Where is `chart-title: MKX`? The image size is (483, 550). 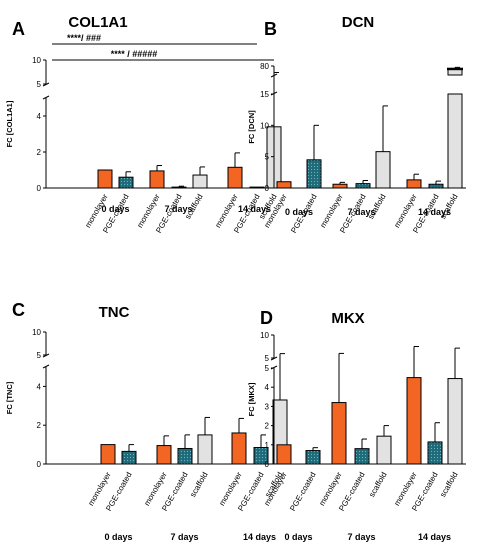 chart-title: MKX is located at coordinates (347, 318).